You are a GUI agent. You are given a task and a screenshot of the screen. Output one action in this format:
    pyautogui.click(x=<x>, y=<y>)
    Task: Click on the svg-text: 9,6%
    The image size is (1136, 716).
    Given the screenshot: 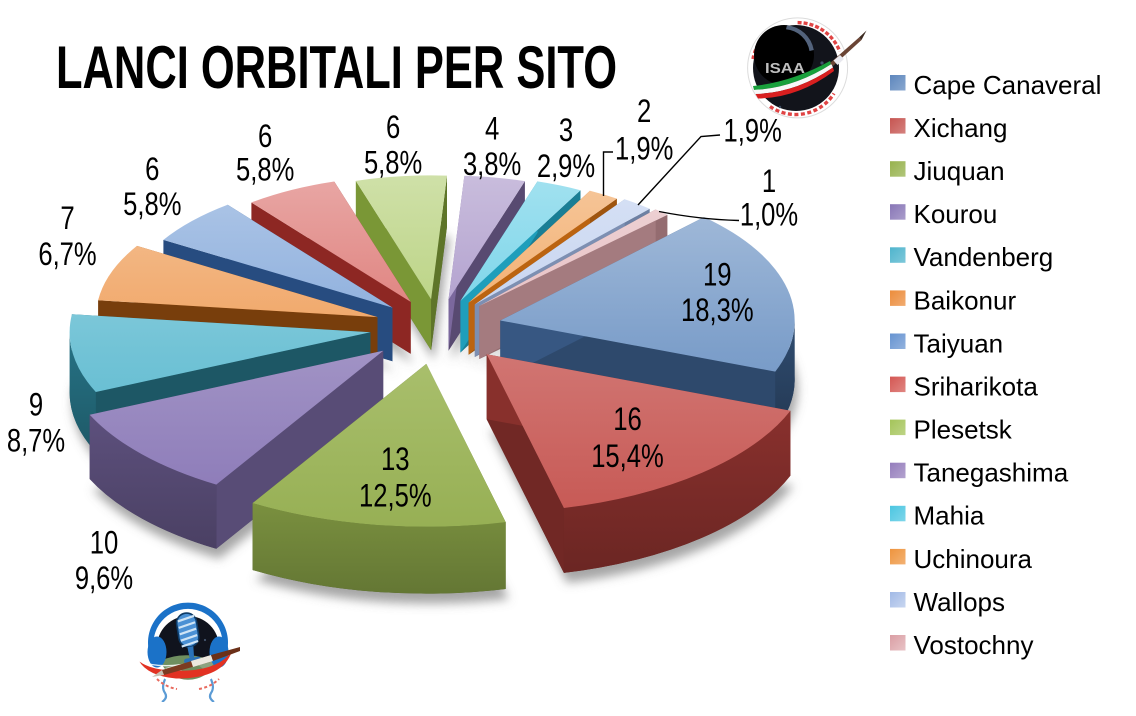 What is the action you would take?
    pyautogui.click(x=104, y=578)
    